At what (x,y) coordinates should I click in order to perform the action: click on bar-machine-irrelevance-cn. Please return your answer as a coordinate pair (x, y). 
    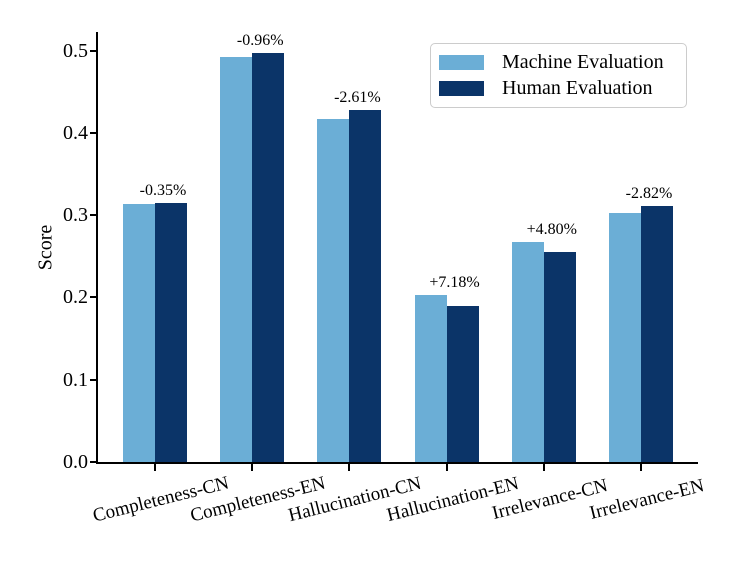
    Looking at the image, I should click on (527, 351).